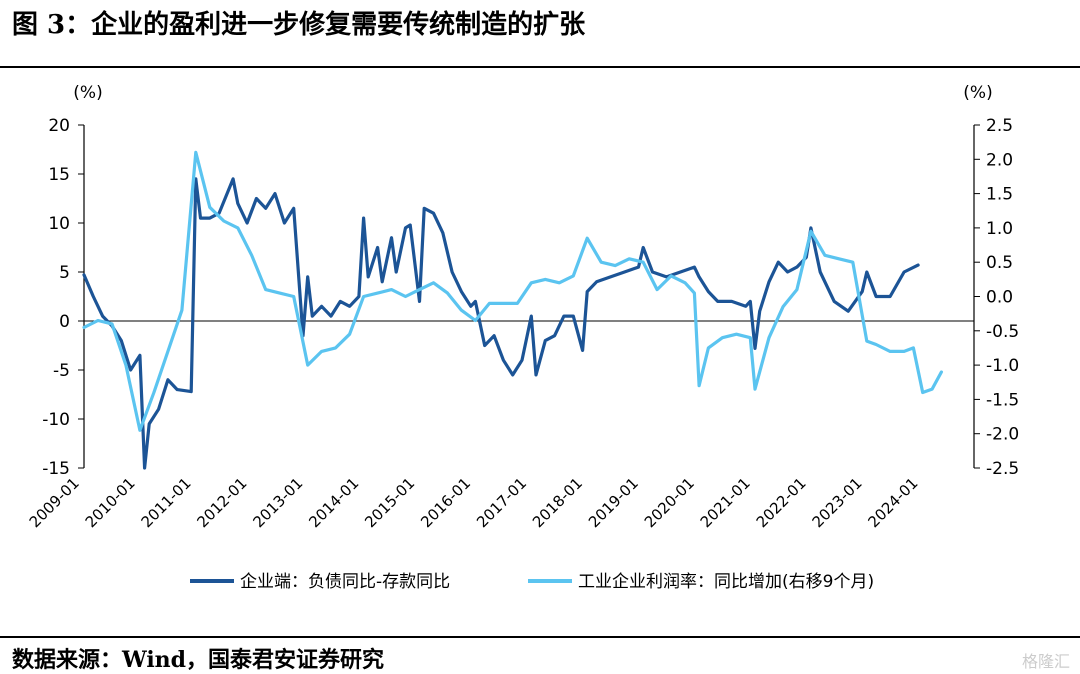  What do you see at coordinates (64, 273) in the screenshot?
I see `left-tick-label: 5` at bounding box center [64, 273].